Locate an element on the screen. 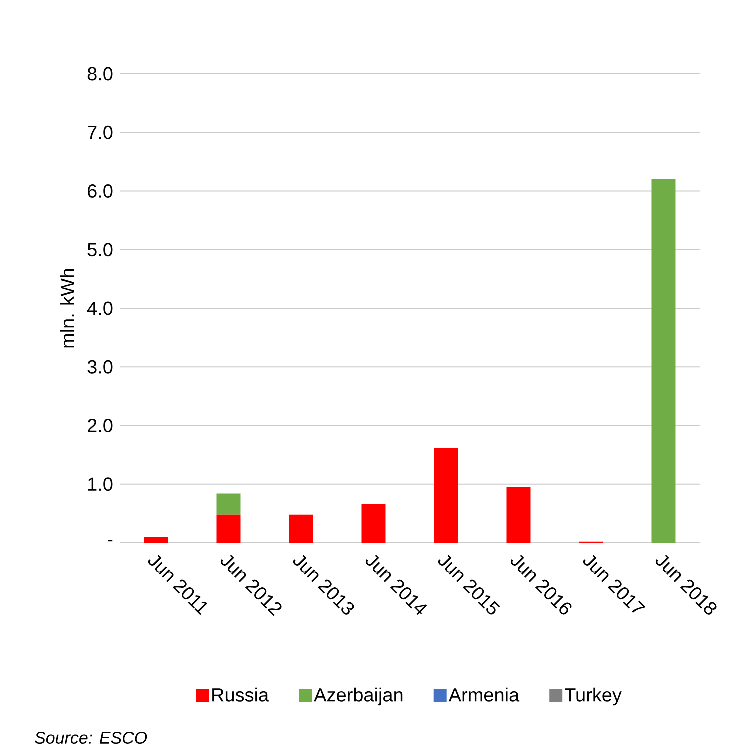  y-tick-label: - is located at coordinates (110, 541).